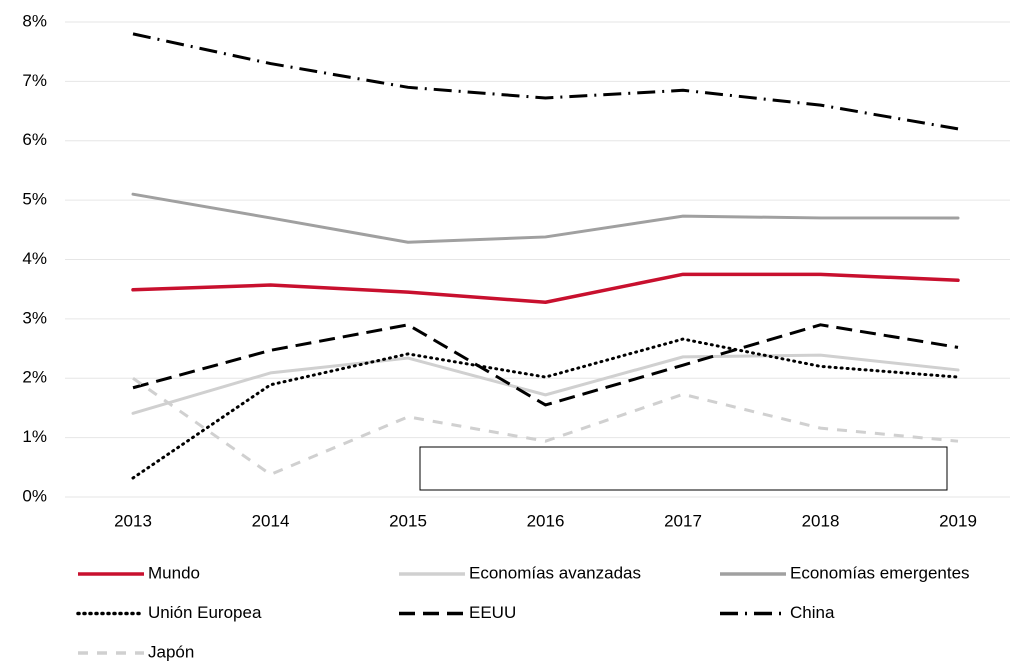  What do you see at coordinates (821, 520) in the screenshot?
I see `x-tick-label: 2018` at bounding box center [821, 520].